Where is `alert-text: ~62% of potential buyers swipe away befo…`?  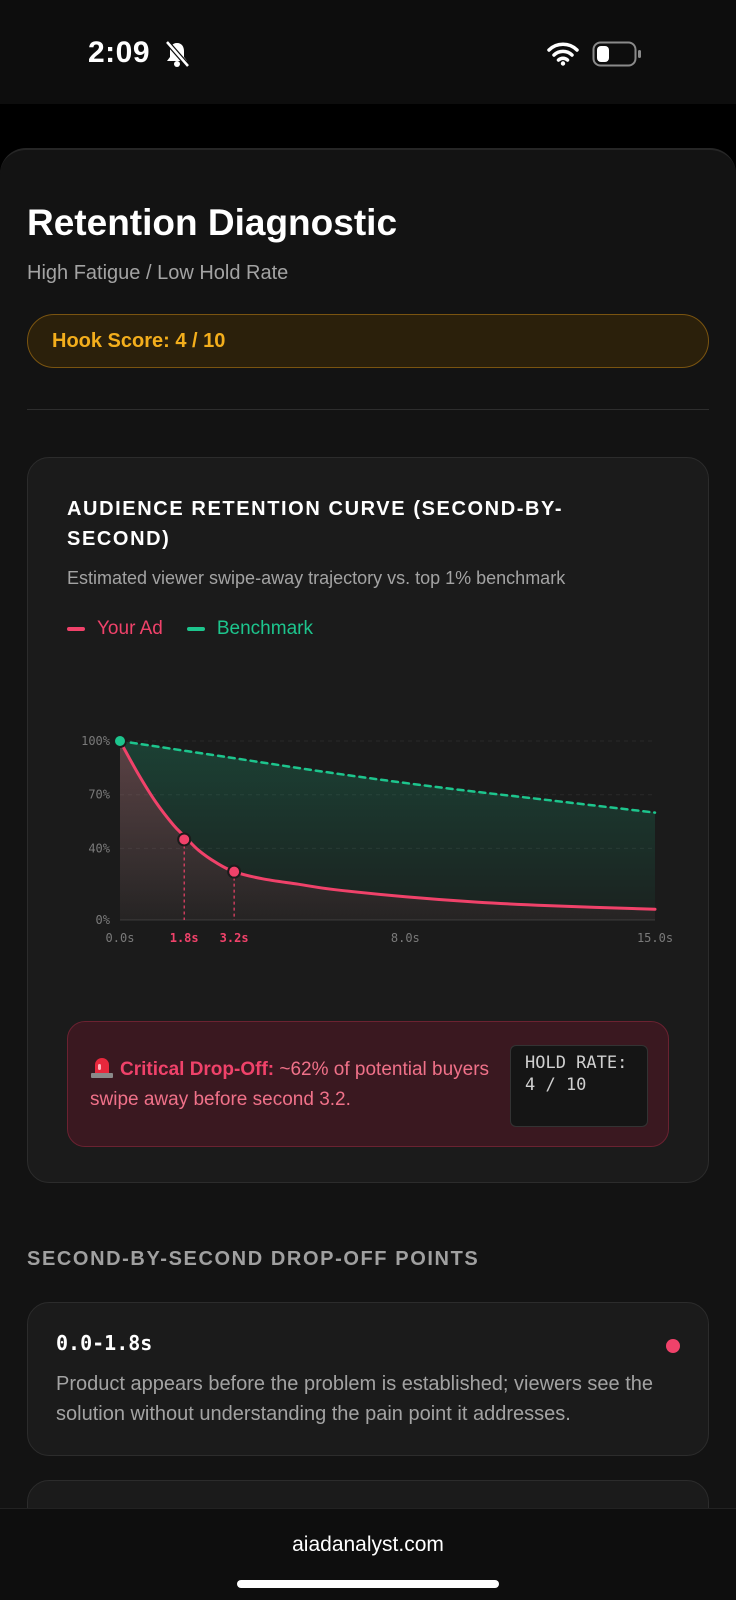
alert-text: ~62% of potential buyers swipe away befo… is located at coordinates (290, 1084).